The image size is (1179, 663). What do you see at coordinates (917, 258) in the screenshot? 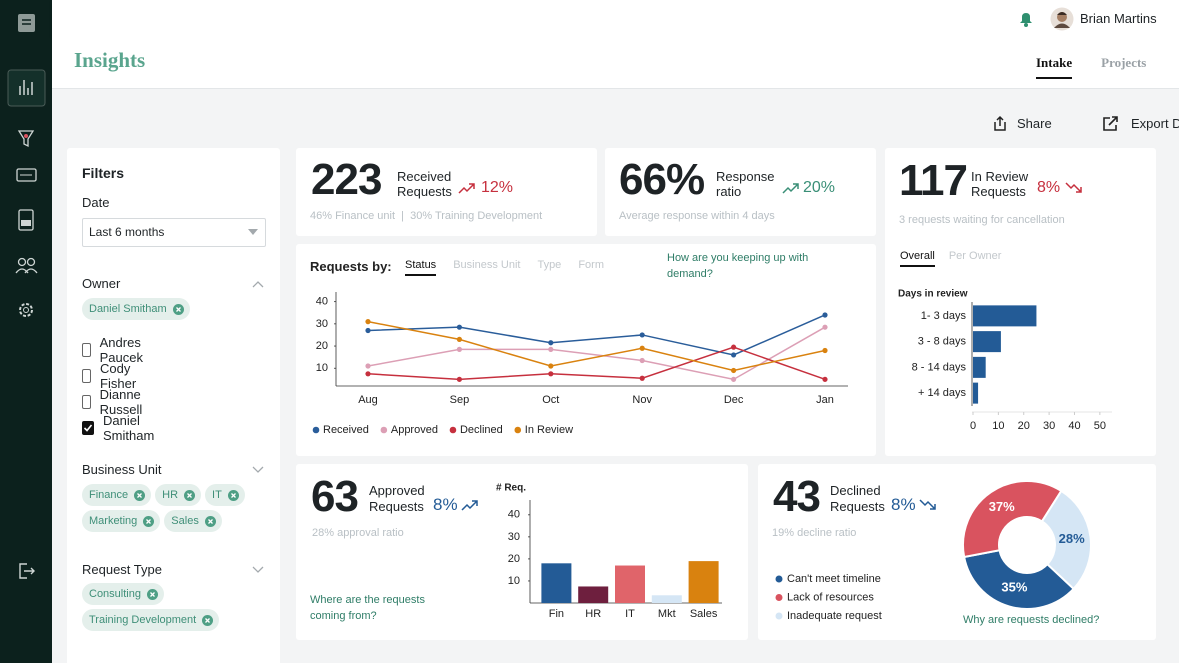
I see `tab: Overall` at bounding box center [917, 258].